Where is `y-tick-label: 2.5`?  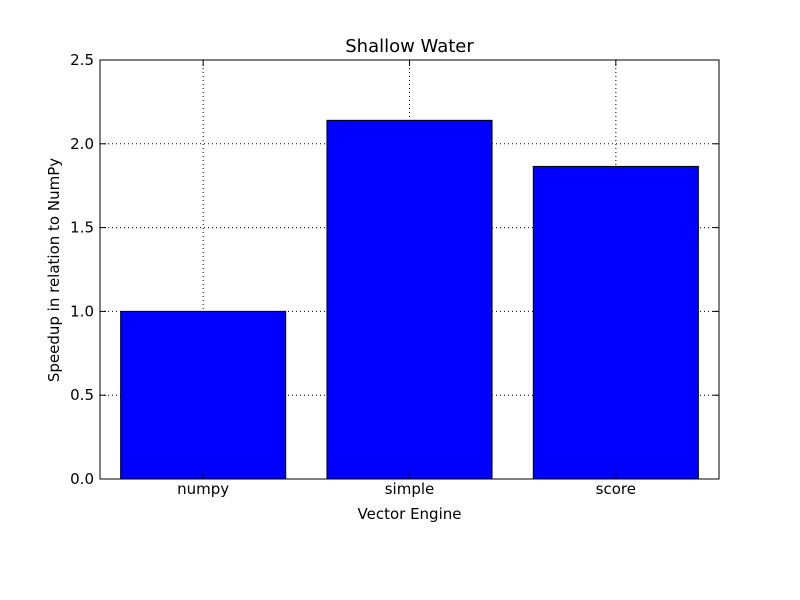
y-tick-label: 2.5 is located at coordinates (82, 60).